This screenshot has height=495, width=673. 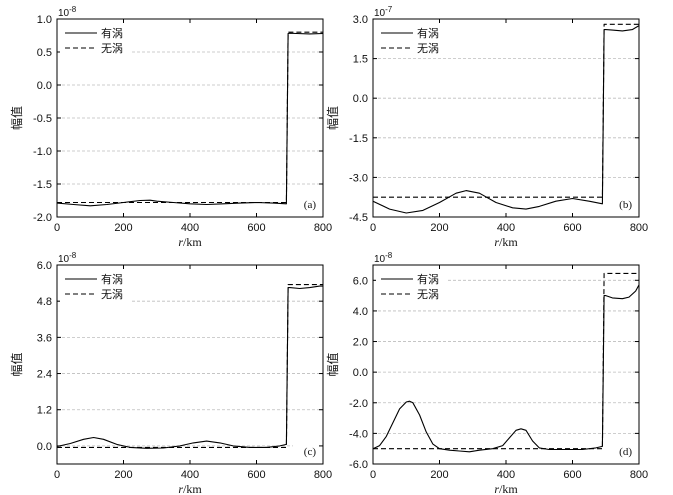 What do you see at coordinates (44, 338) in the screenshot?
I see `y-tick-label: 3.6` at bounding box center [44, 338].